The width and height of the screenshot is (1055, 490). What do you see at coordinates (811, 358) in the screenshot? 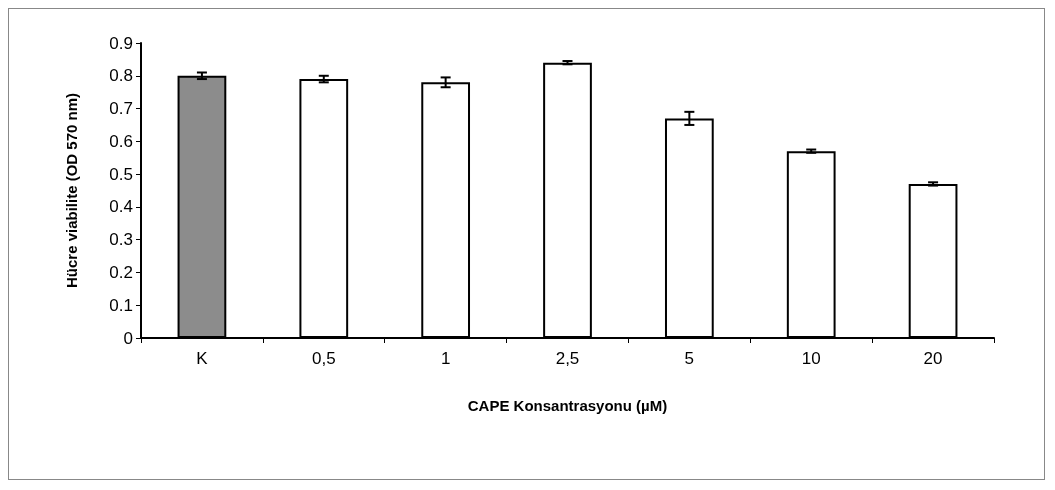
I see `x-tick-label: 10` at bounding box center [811, 358].